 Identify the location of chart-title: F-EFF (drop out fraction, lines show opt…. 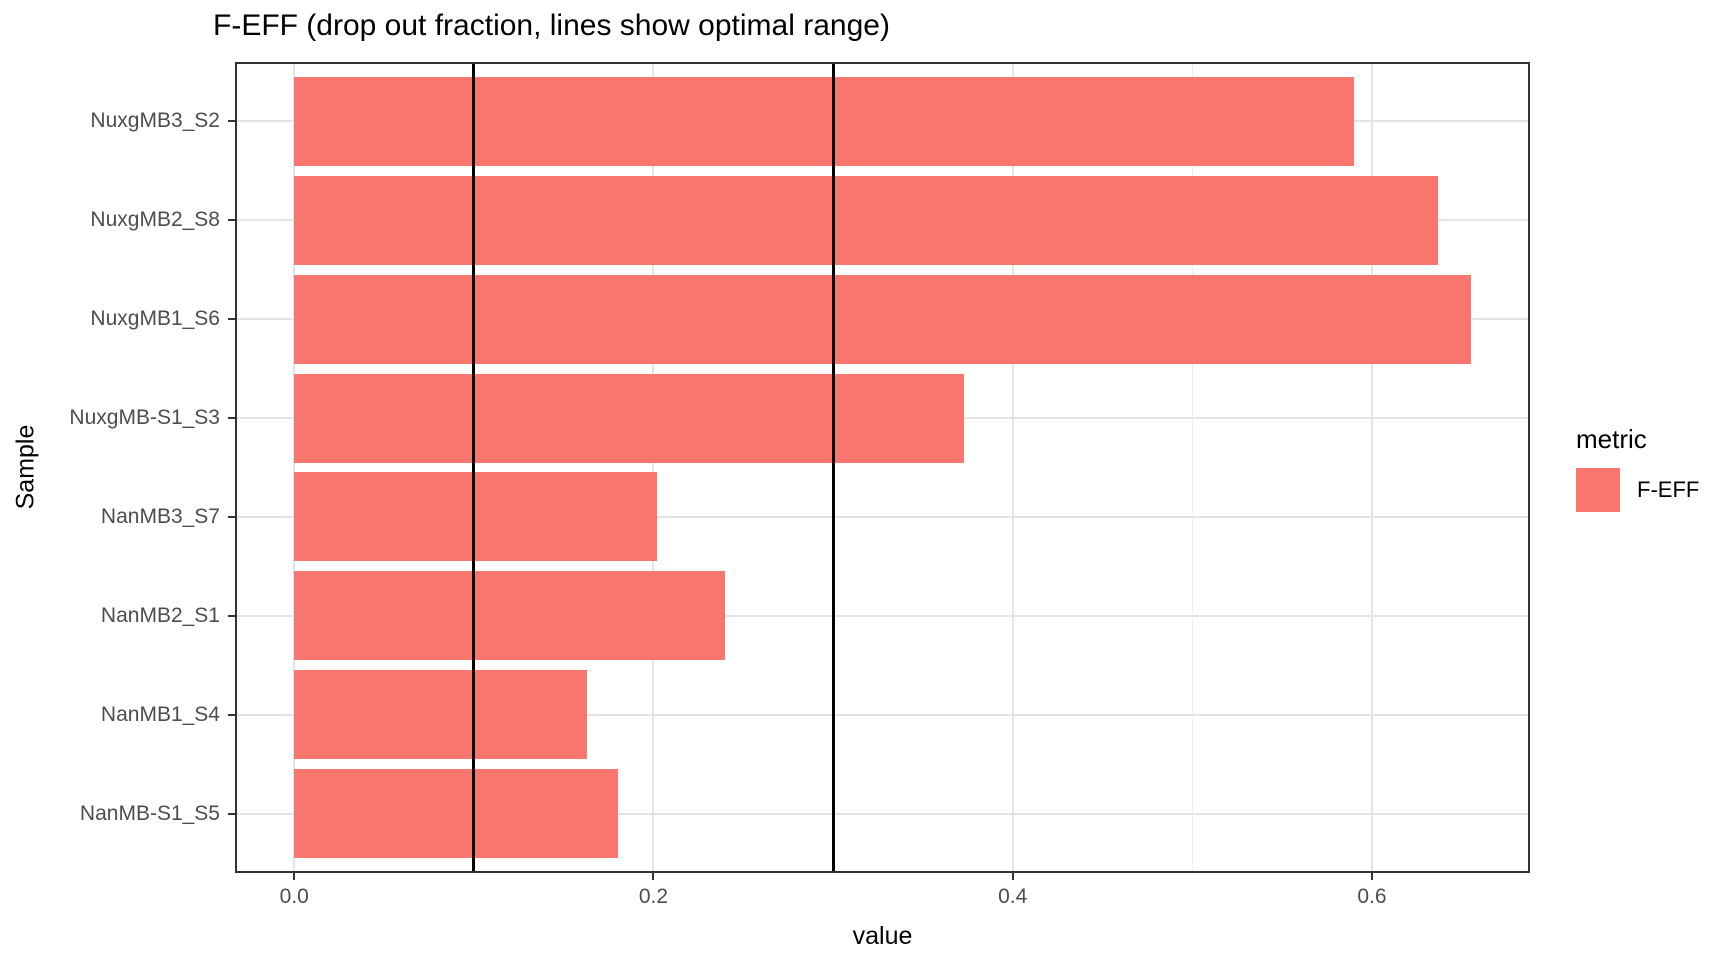
(551, 25).